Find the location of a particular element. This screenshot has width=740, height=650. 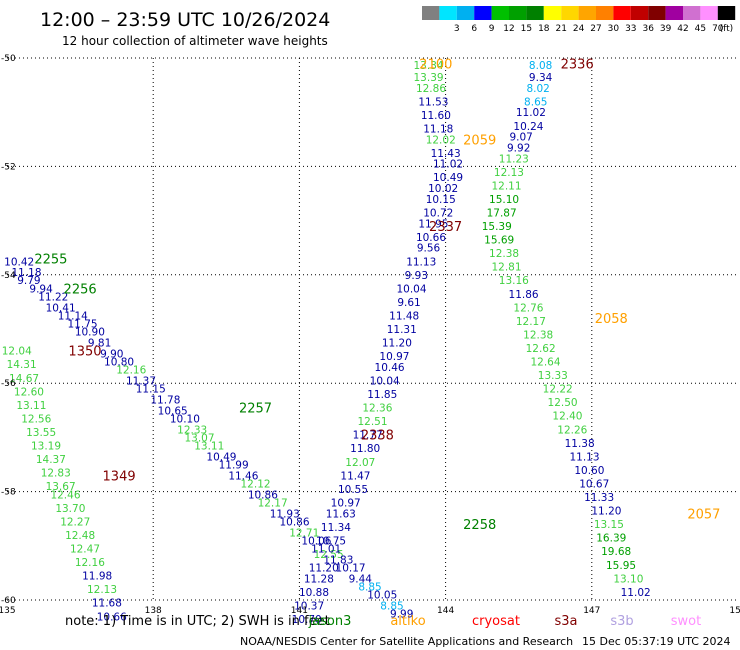

track-time-label: 2257 is located at coordinates (255, 409).